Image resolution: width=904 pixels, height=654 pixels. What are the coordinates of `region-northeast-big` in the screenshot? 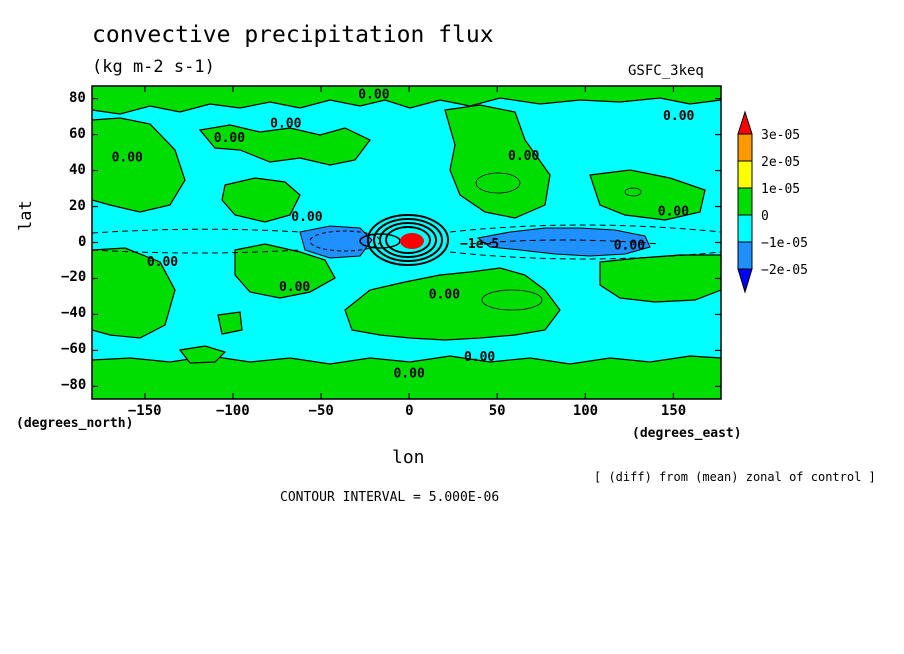 It's located at (497, 161).